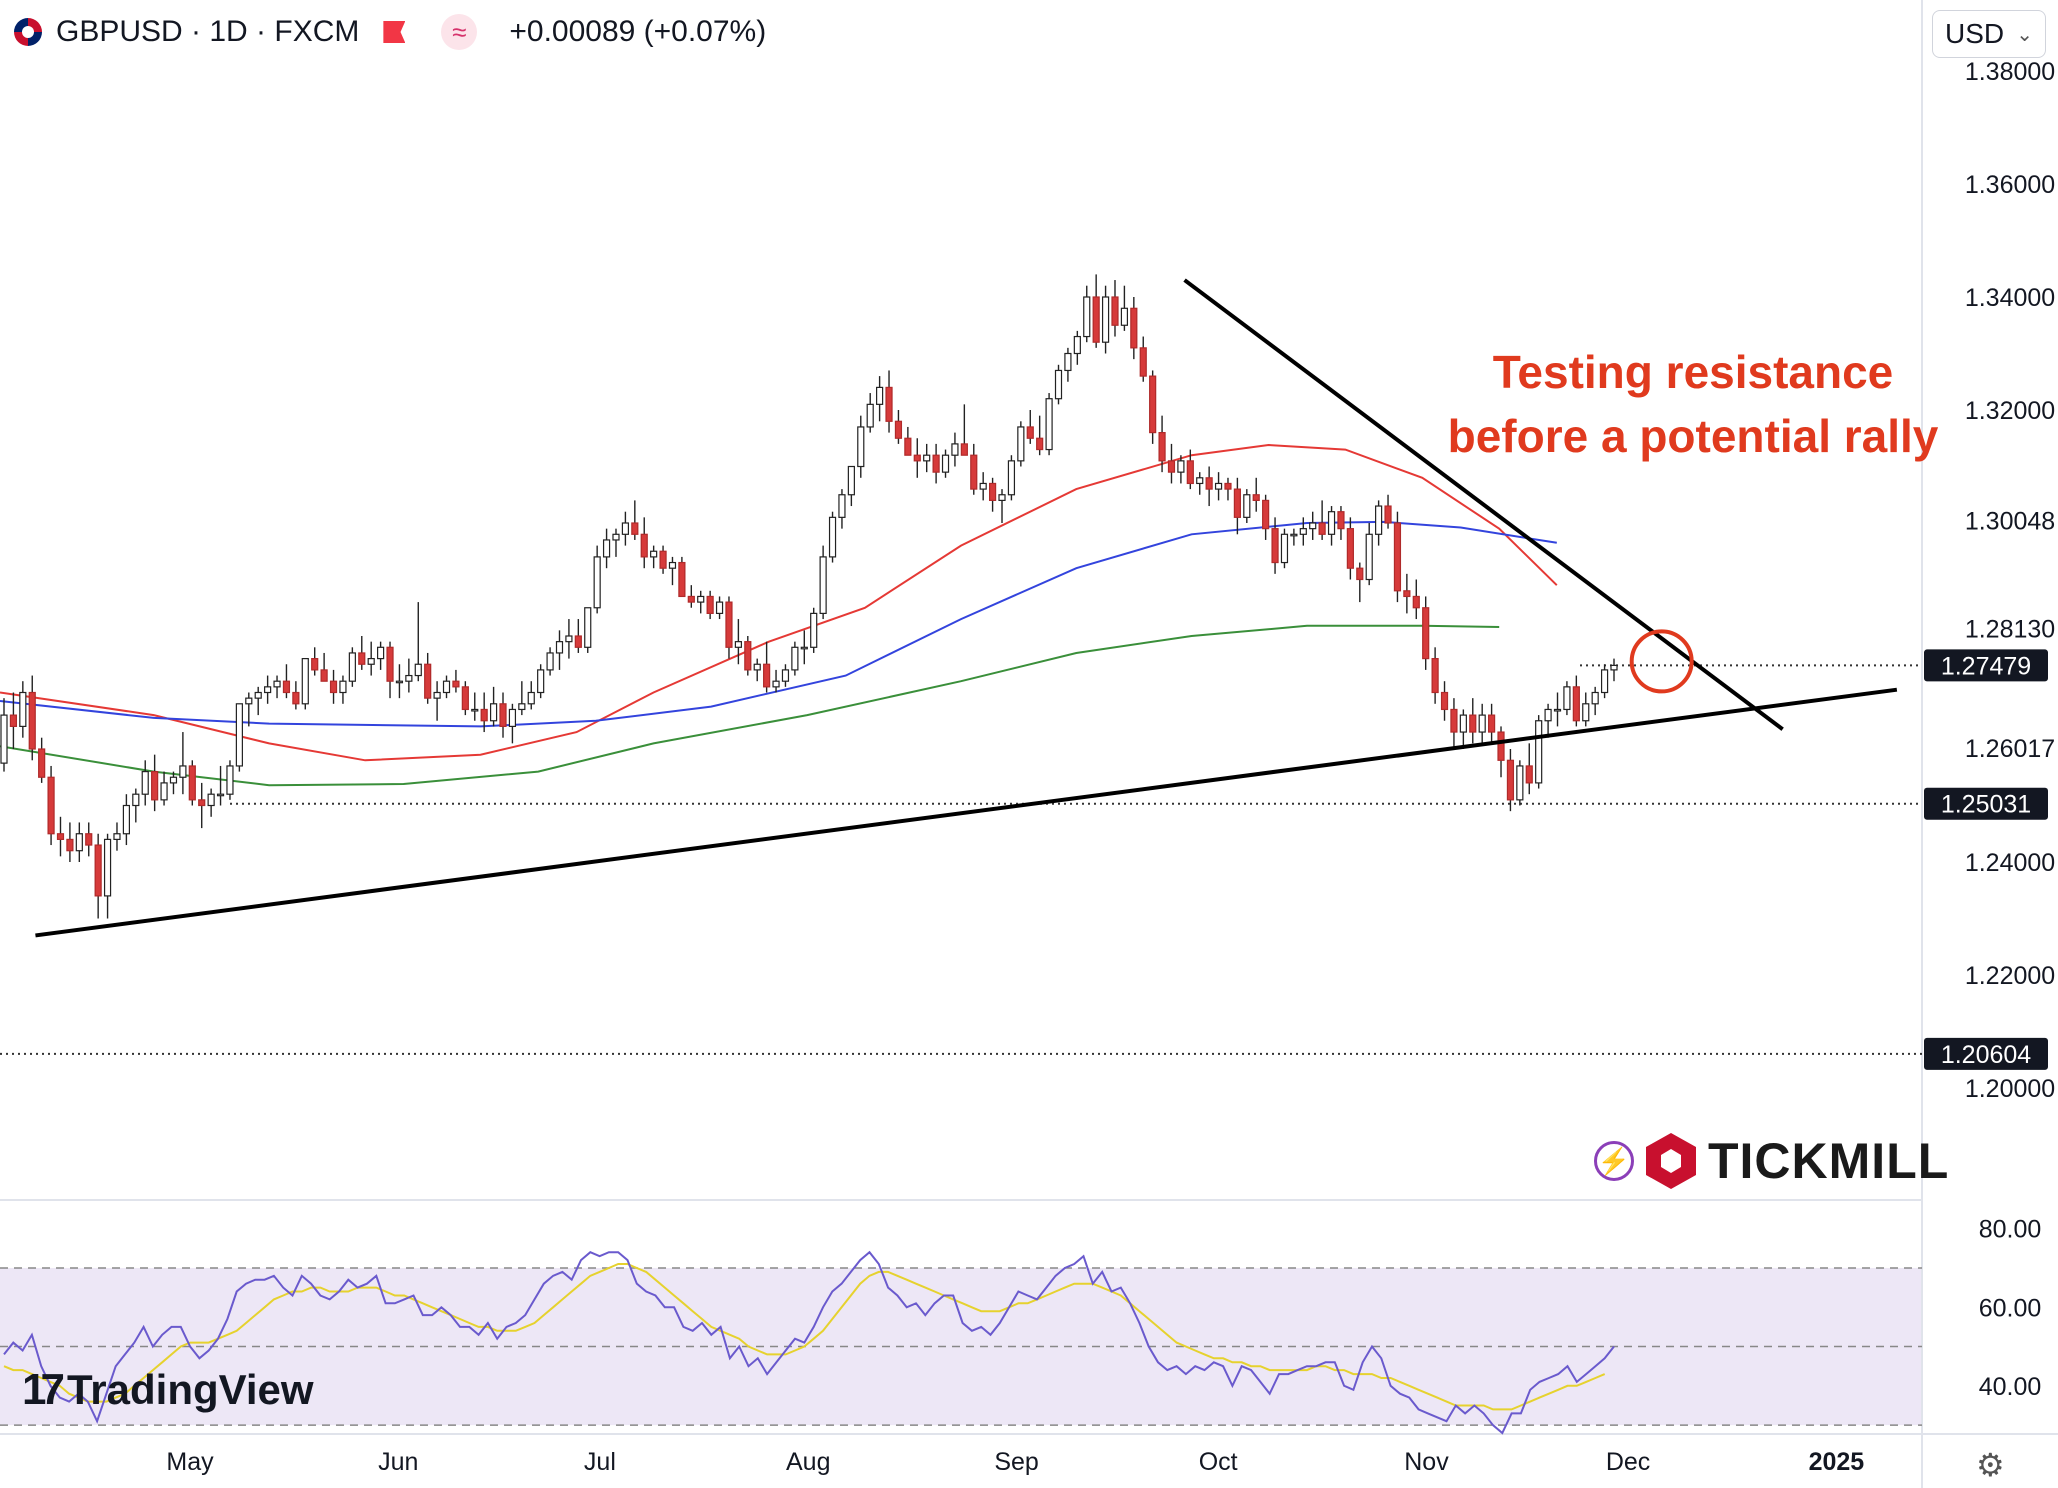 This screenshot has width=2058, height=1488. I want to click on tradingview-logo: 17 TradingView, so click(168, 1390).